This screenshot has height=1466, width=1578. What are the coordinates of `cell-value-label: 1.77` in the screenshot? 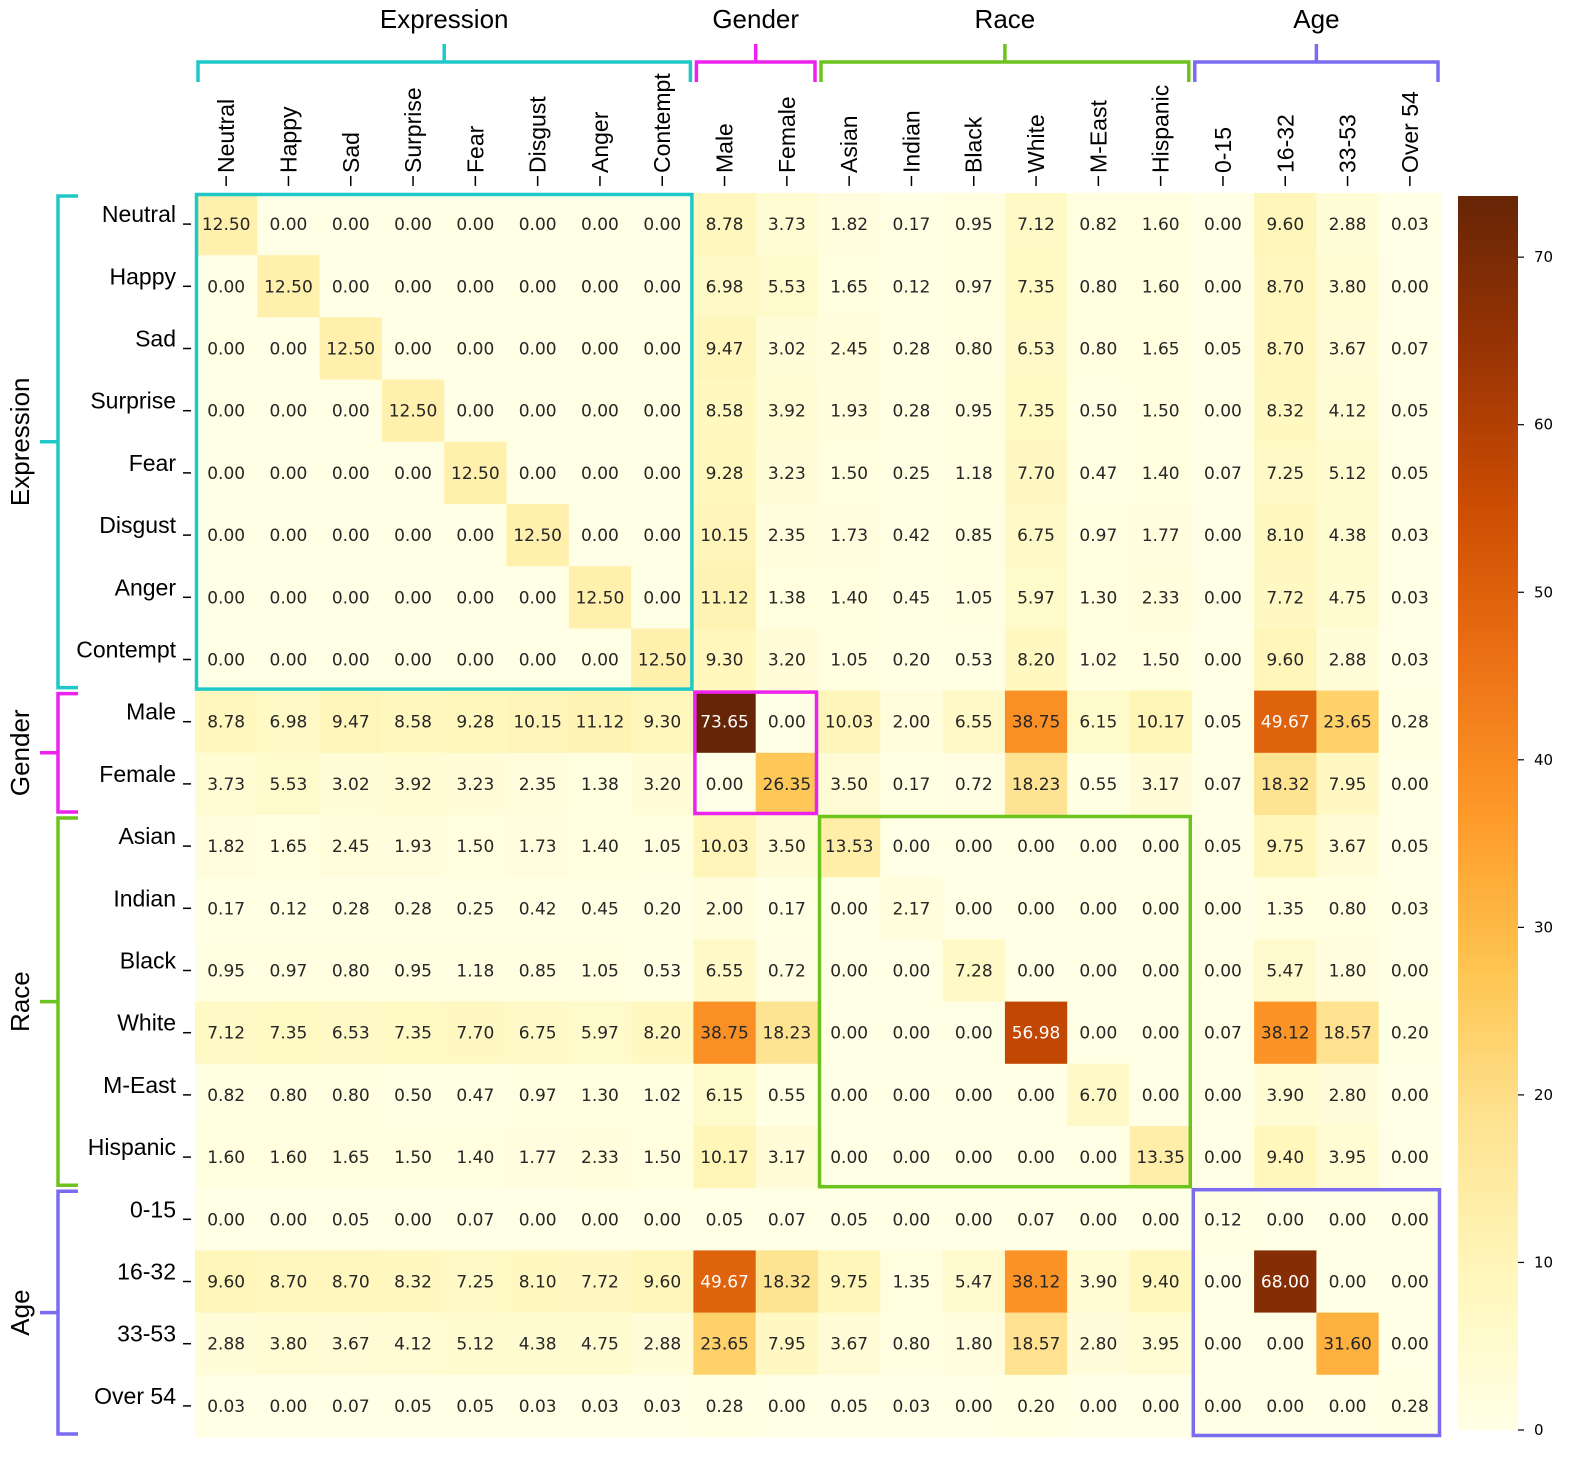 It's located at (1161, 536).